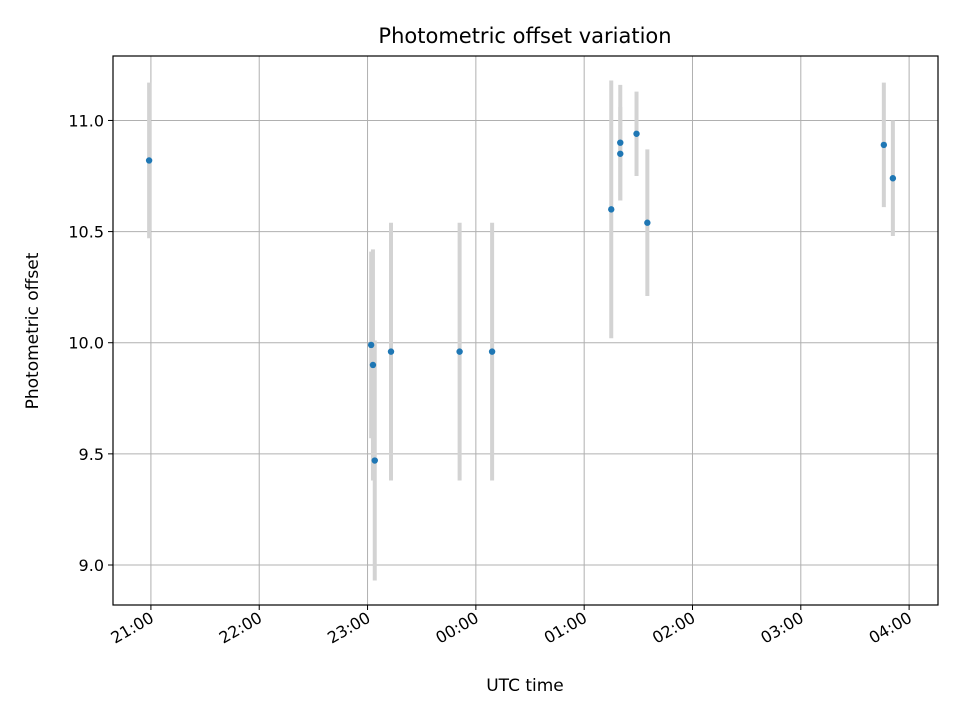 This screenshot has height=720, width=960. I want to click on y-tick-label: 10.5, so click(86, 232).